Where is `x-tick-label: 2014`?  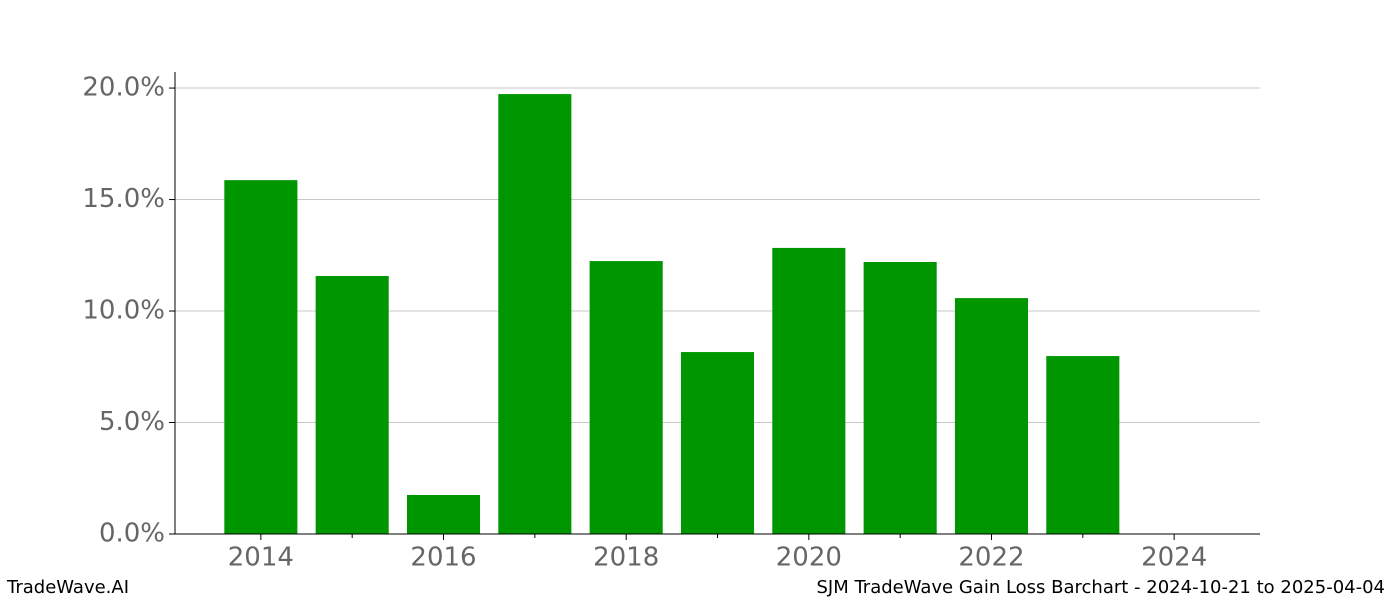
x-tick-label: 2014 is located at coordinates (261, 558).